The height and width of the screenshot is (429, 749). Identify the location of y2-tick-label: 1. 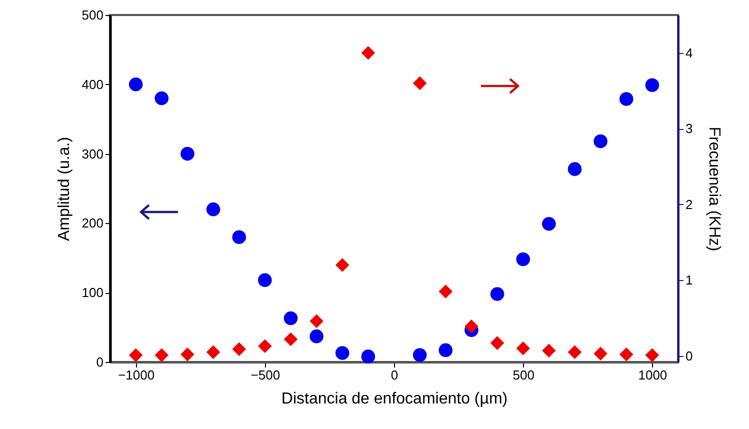
(689, 280).